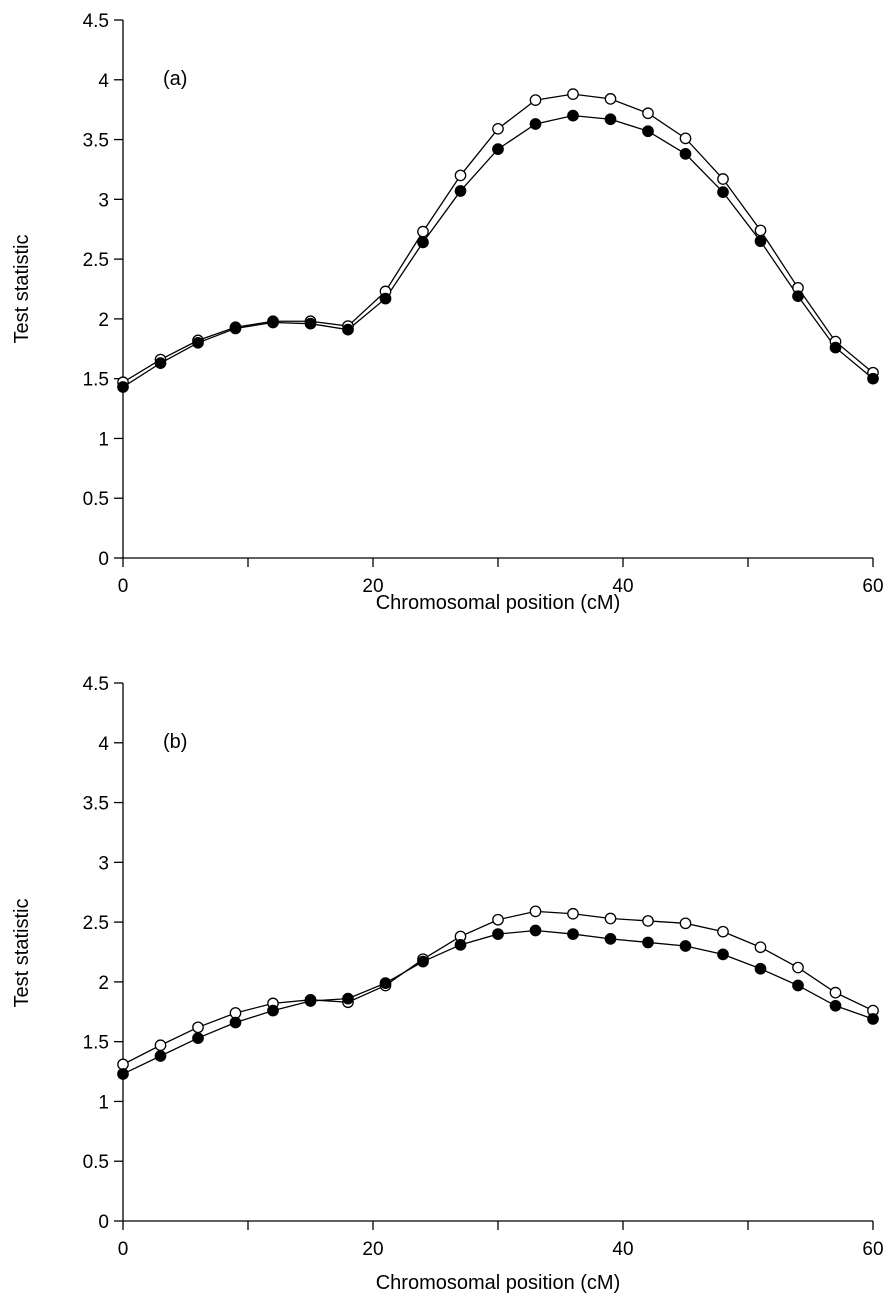 This screenshot has height=1305, width=891. Describe the element at coordinates (96, 141) in the screenshot. I see `y-tick-label: 3.5` at that location.